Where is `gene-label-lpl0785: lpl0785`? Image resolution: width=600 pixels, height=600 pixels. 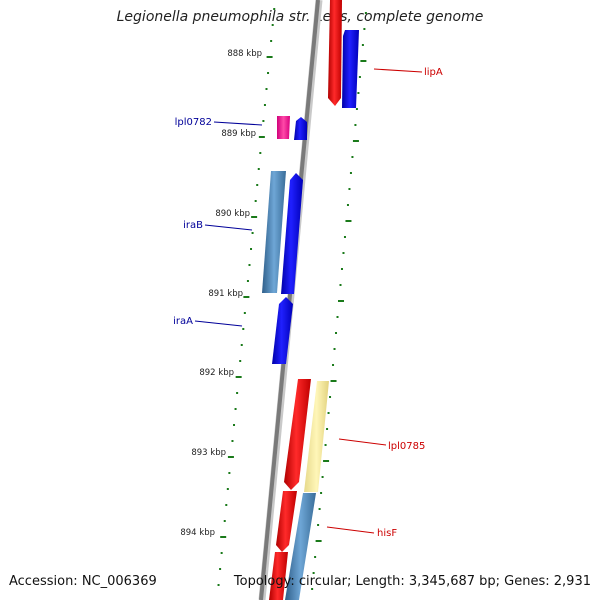
gene-label-lpl0785: lpl0785 is located at coordinates (406, 446).